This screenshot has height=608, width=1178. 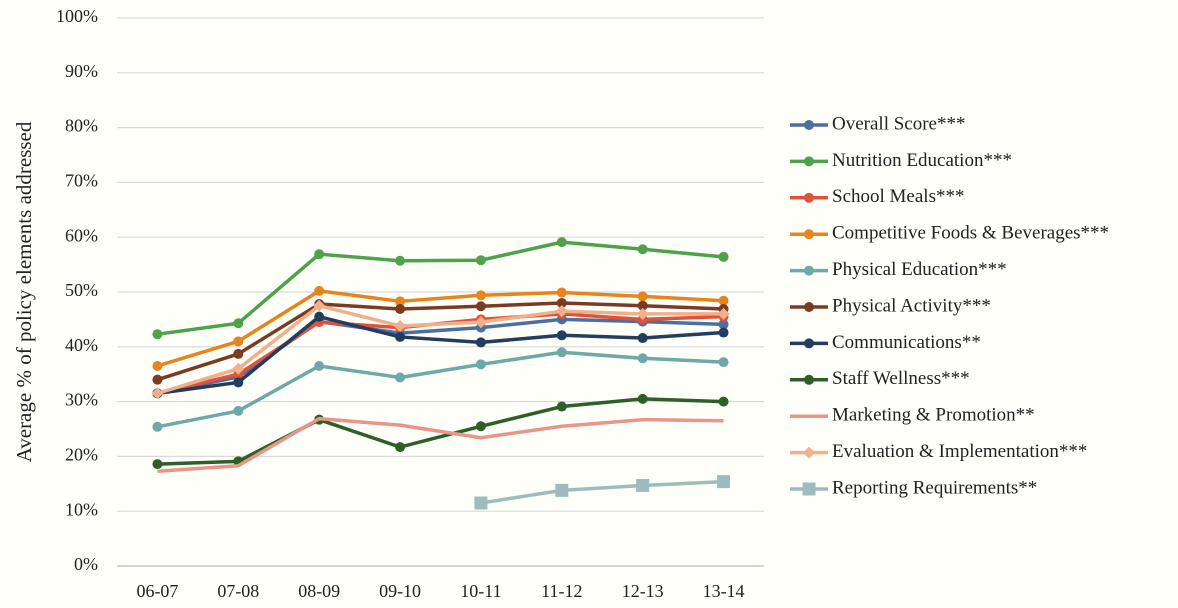 What do you see at coordinates (81, 455) in the screenshot?
I see `y-tick-label: 20%` at bounding box center [81, 455].